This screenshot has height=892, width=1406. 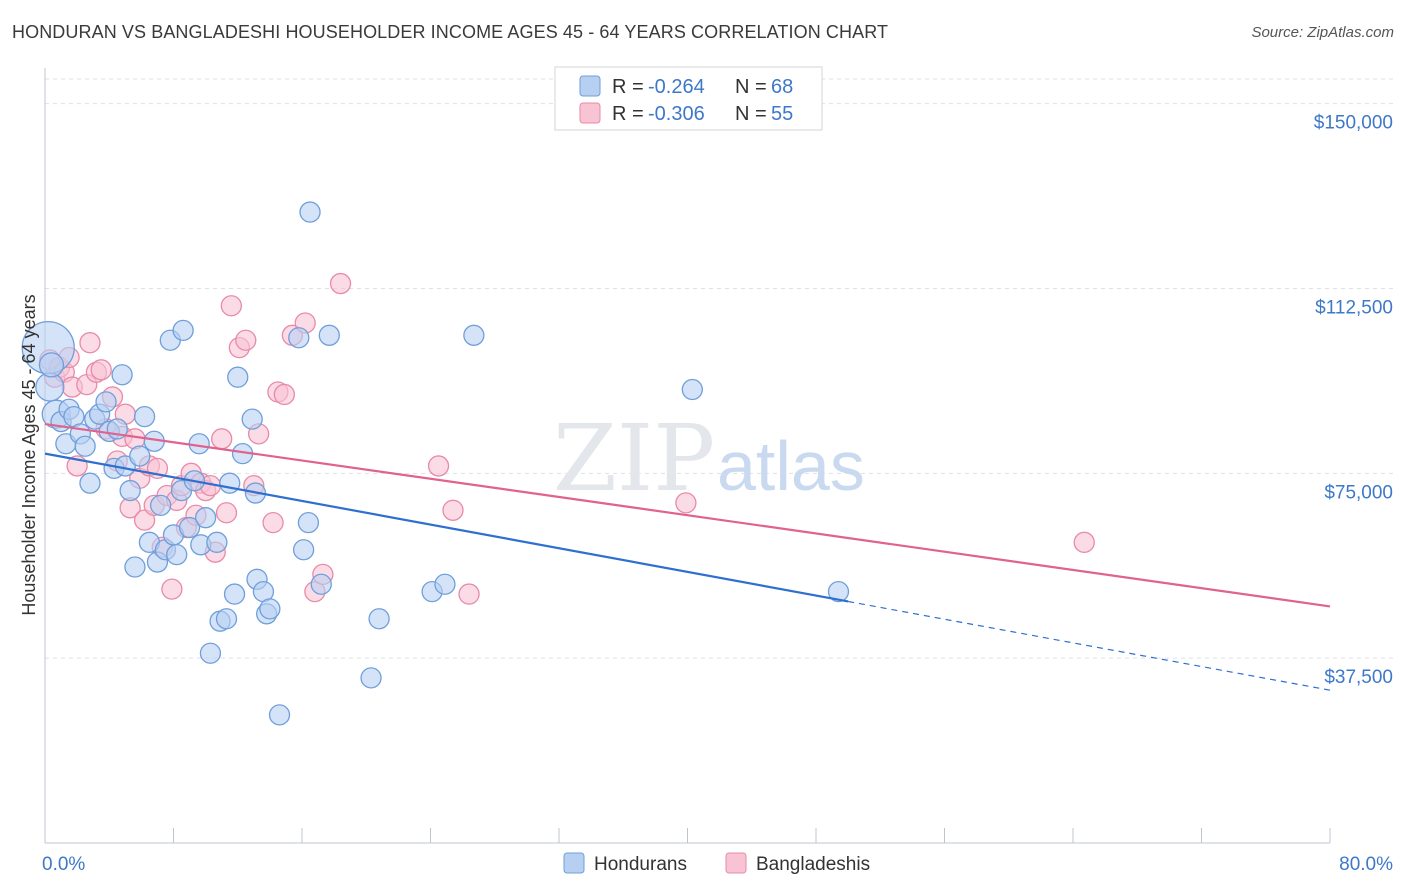 What do you see at coordinates (791, 466) in the screenshot?
I see `watermark-atlas: atlas` at bounding box center [791, 466].